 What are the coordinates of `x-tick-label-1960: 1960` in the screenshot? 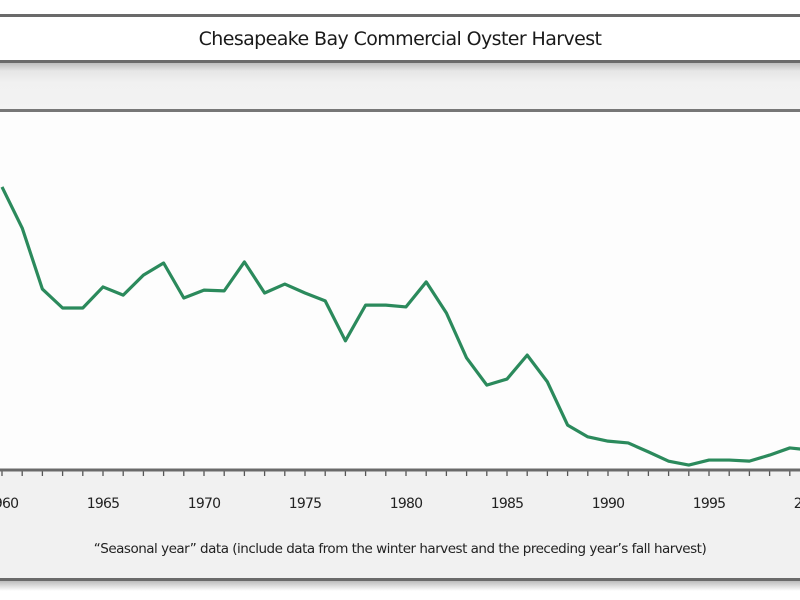 It's located at (9, 504).